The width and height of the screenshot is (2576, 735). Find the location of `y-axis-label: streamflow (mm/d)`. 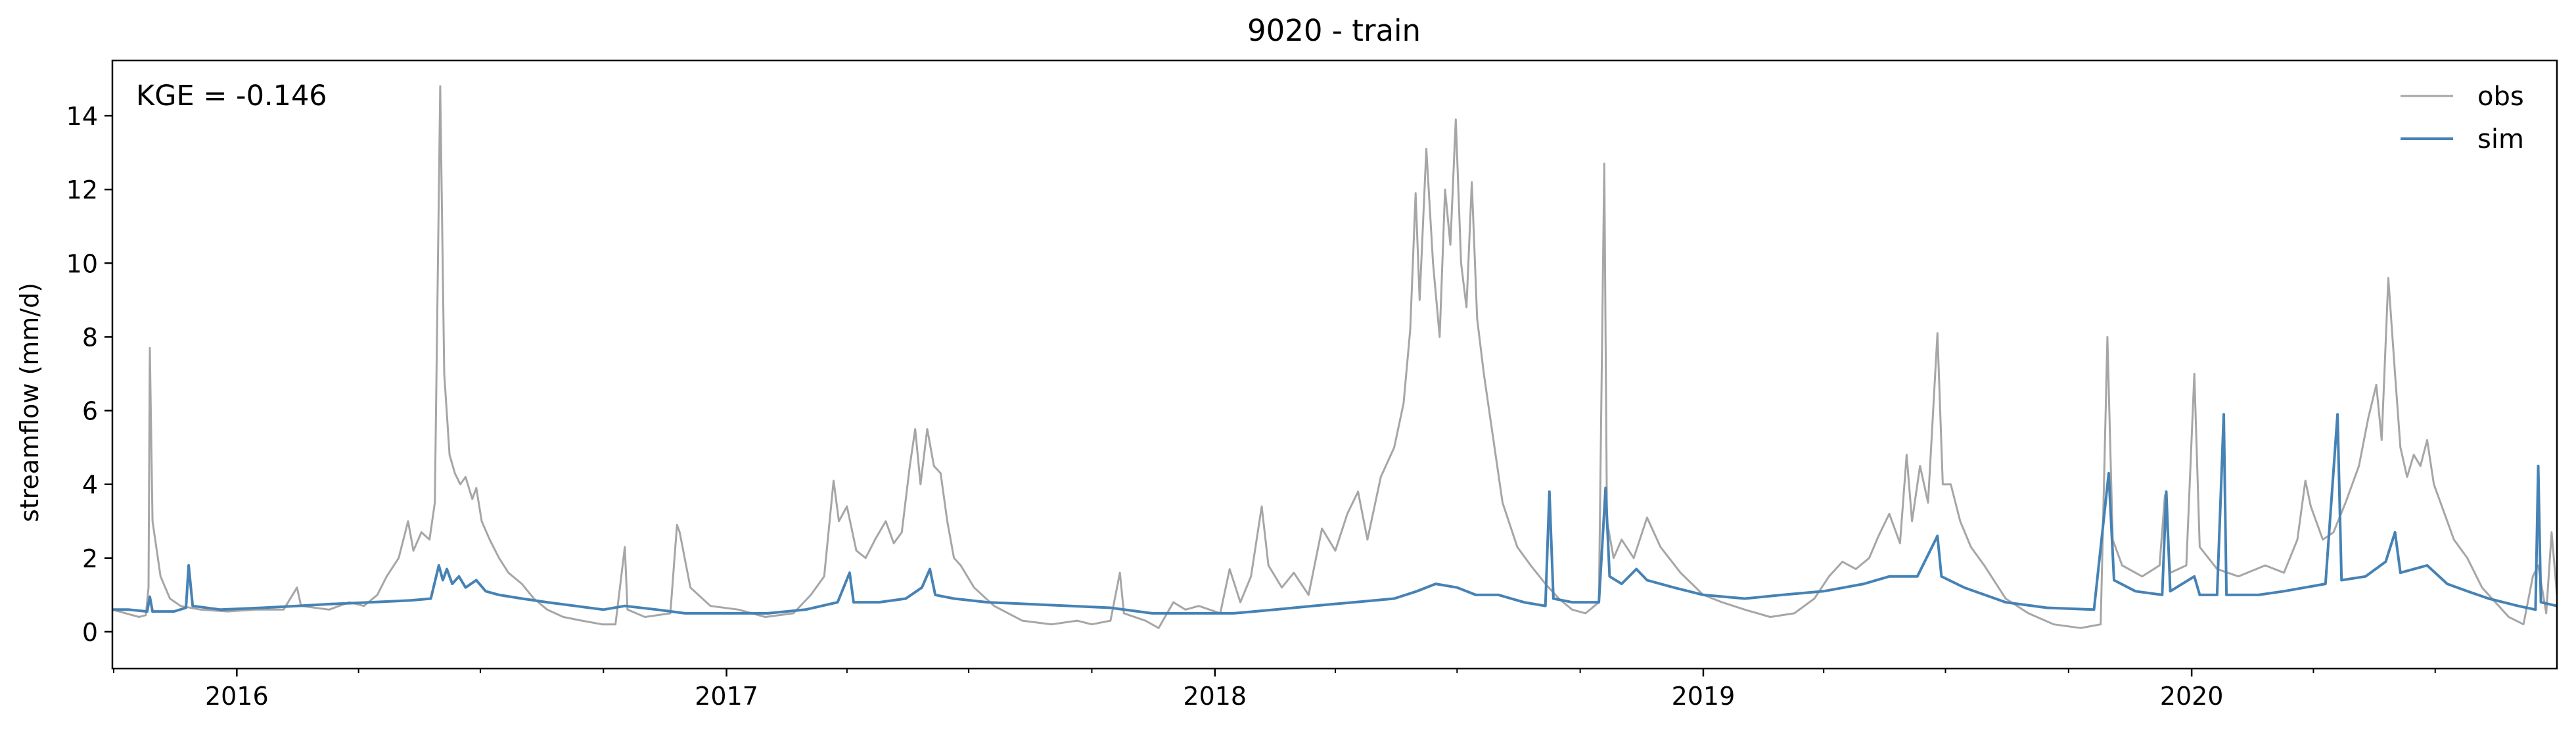

y-axis-label: streamflow (mm/d) is located at coordinates (30, 402).